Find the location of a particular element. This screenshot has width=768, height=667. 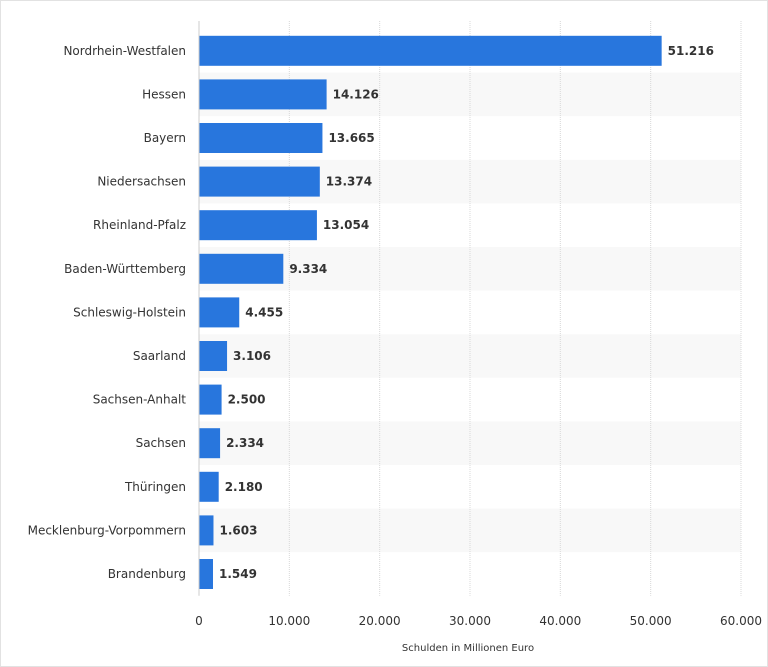

category-label: Hessen is located at coordinates (164, 94).